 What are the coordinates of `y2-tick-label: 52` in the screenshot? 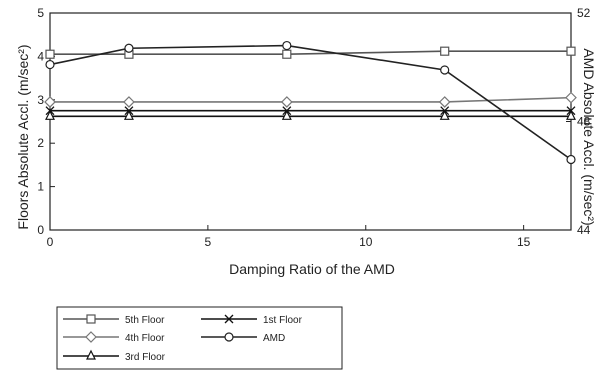 It's located at (584, 13).